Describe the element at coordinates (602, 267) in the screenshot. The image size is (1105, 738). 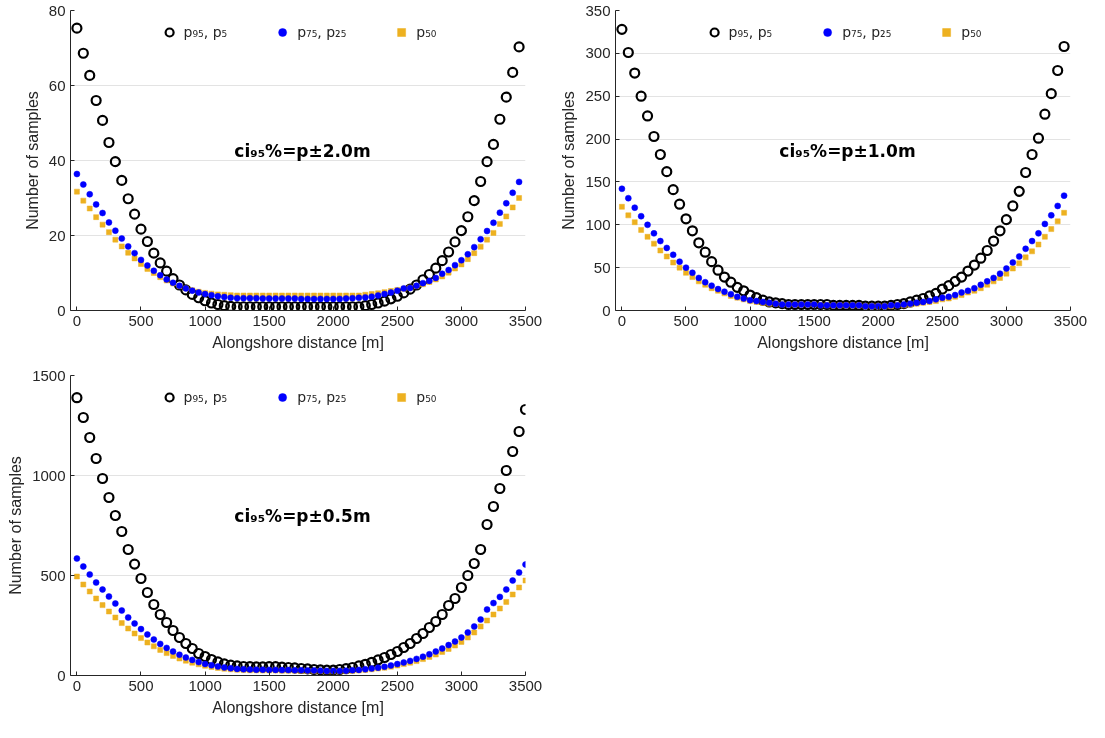
I see `y-tick-label: 50` at that location.